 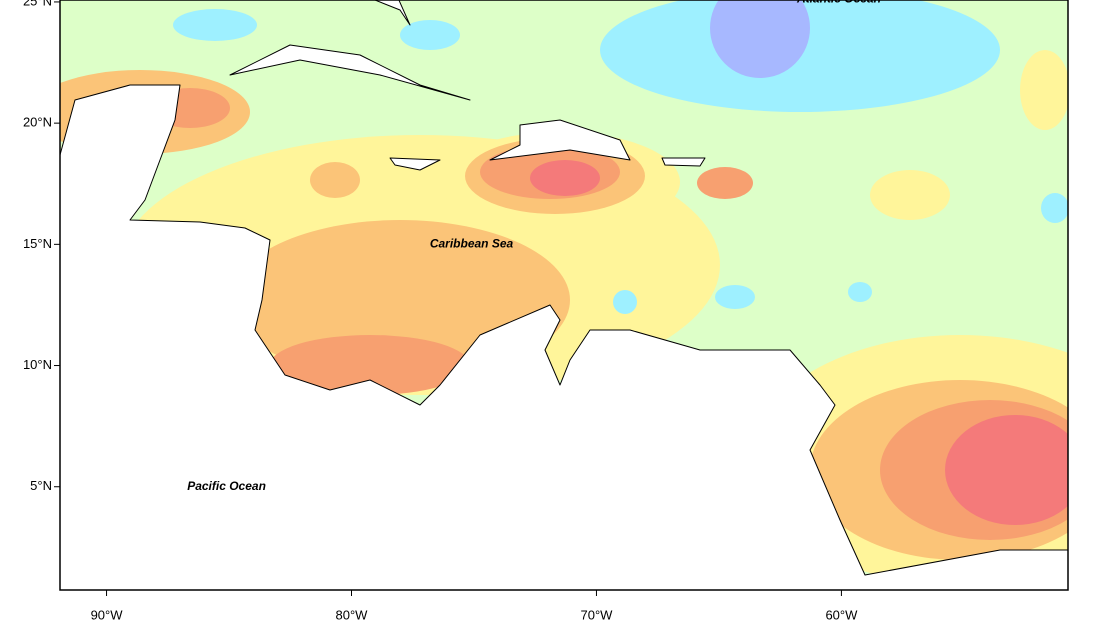 What do you see at coordinates (107, 614) in the screenshot?
I see `x-tick-label: 90°W` at bounding box center [107, 614].